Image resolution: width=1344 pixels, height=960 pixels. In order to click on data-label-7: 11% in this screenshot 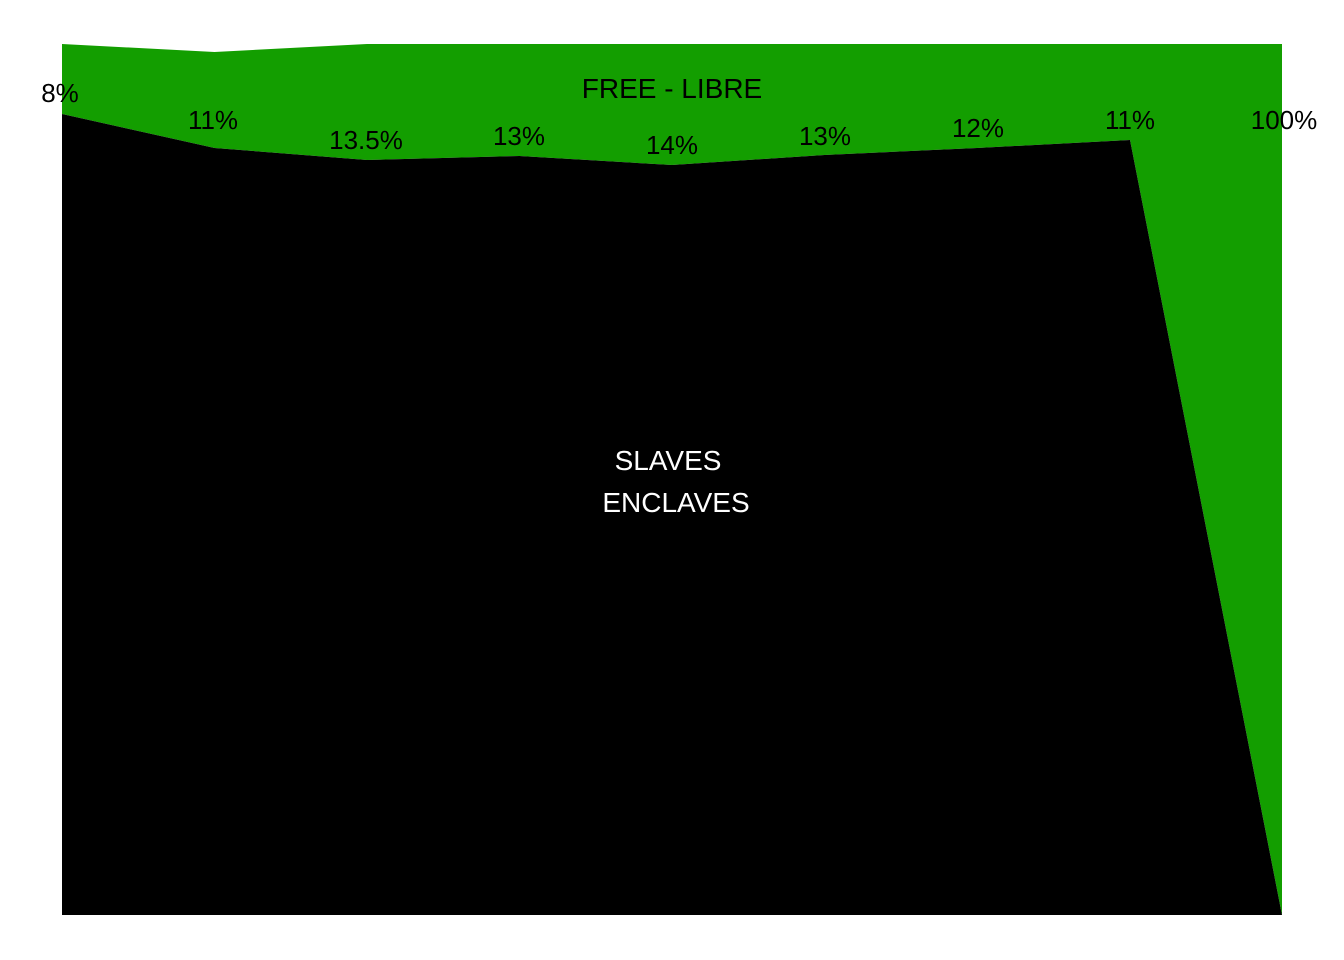, I will do `click(1130, 120)`.